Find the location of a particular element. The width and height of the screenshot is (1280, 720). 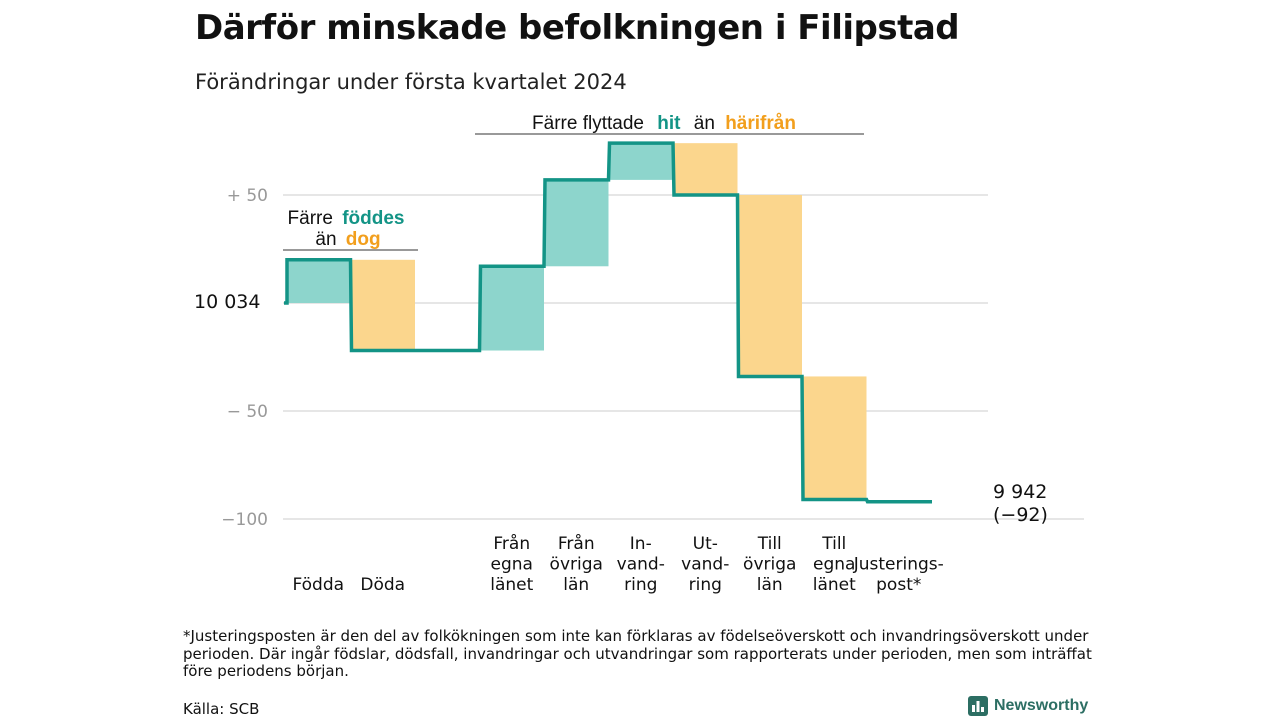

y-tick-label: −100 is located at coordinates (244, 520).